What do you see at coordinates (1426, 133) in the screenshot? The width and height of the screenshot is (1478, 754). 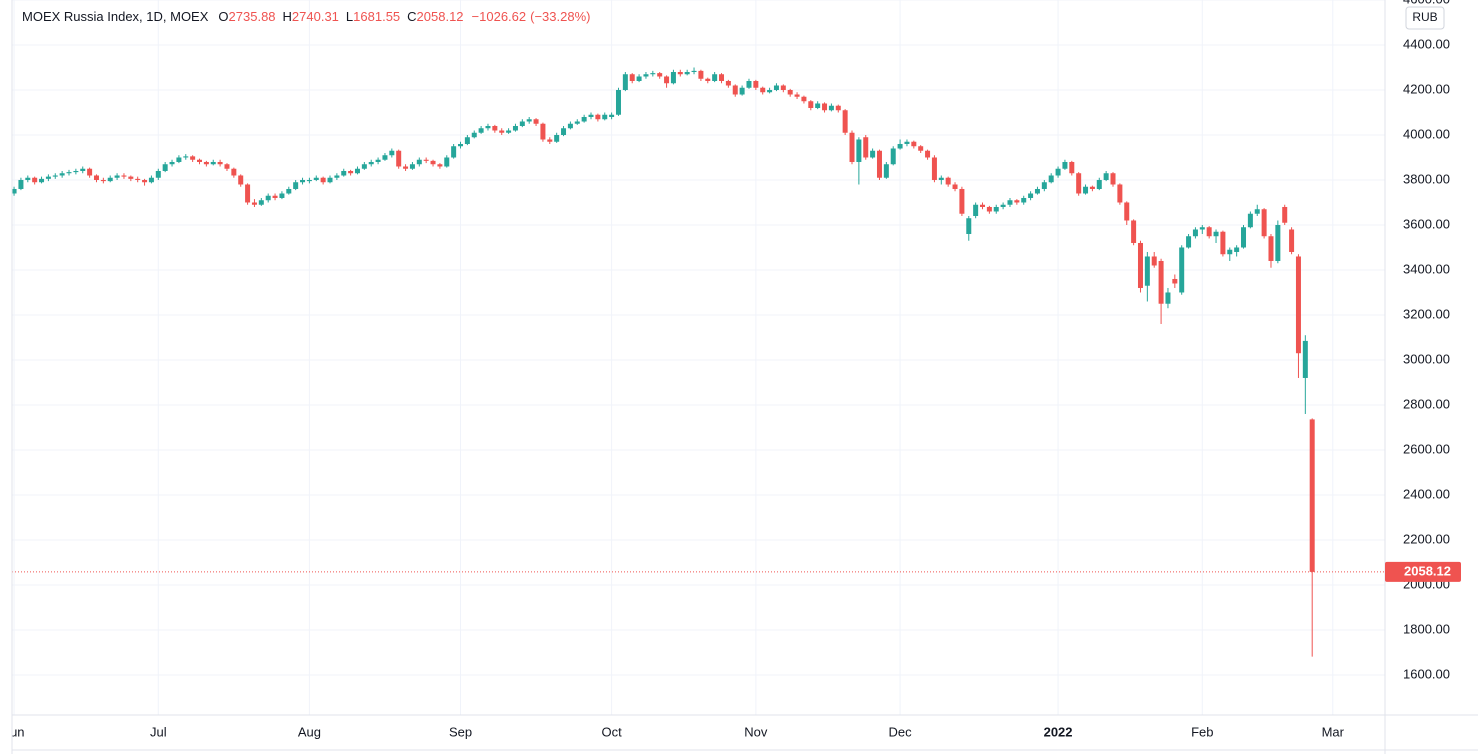 I see `y-tick-label: 4000.00` at bounding box center [1426, 133].